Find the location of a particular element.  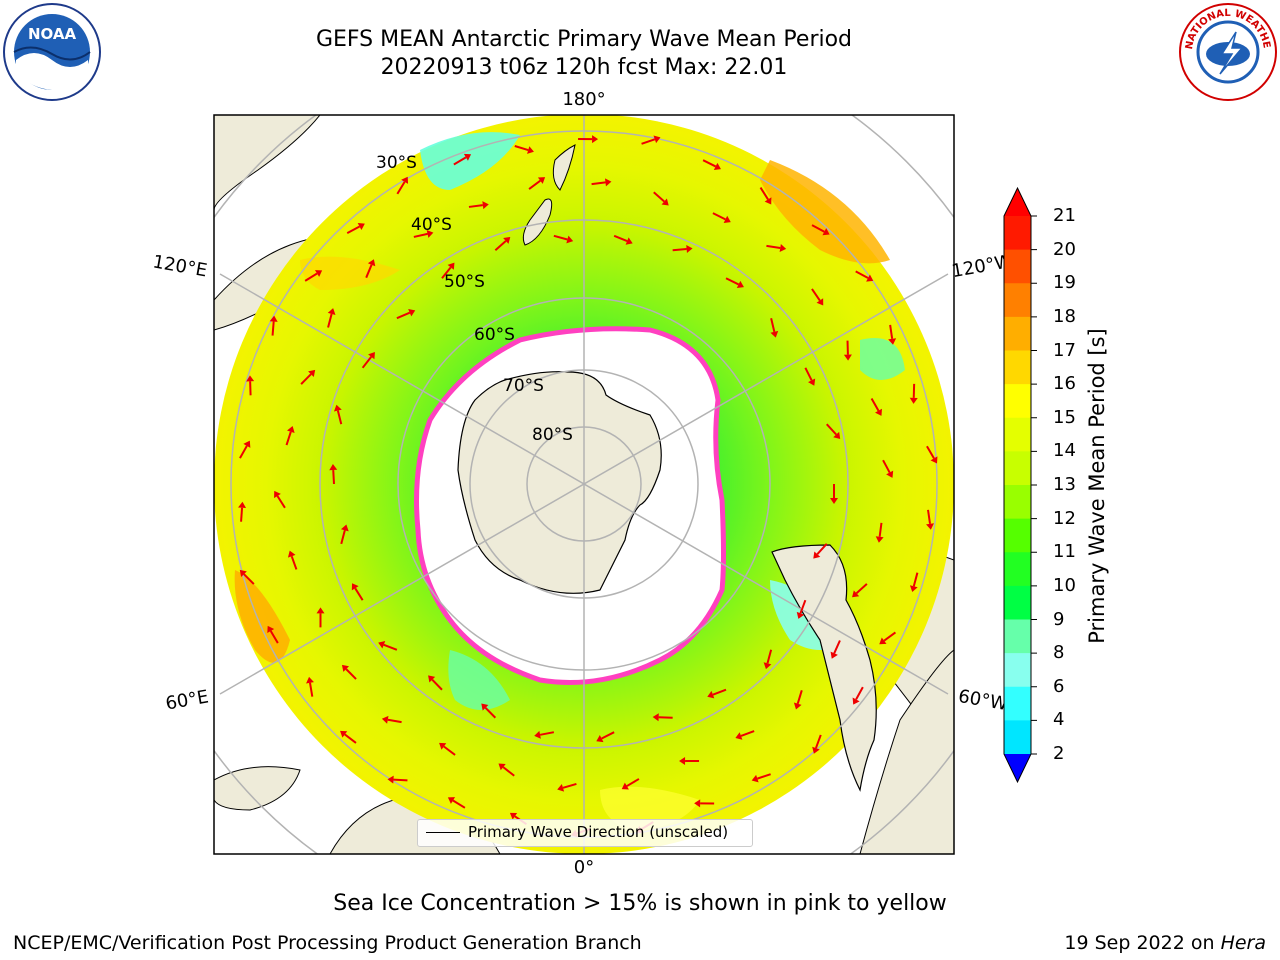

colorbar-tick-label: 19 is located at coordinates (1064, 283).